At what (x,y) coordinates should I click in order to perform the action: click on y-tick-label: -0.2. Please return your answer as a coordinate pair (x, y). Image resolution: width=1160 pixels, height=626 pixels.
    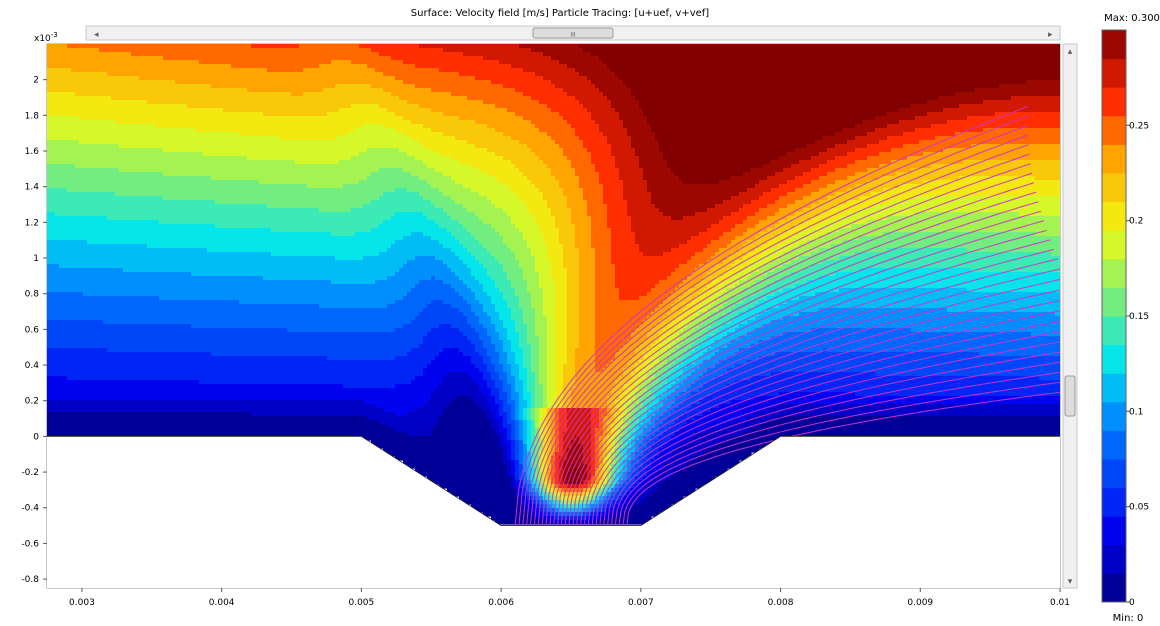
    Looking at the image, I should click on (30, 473).